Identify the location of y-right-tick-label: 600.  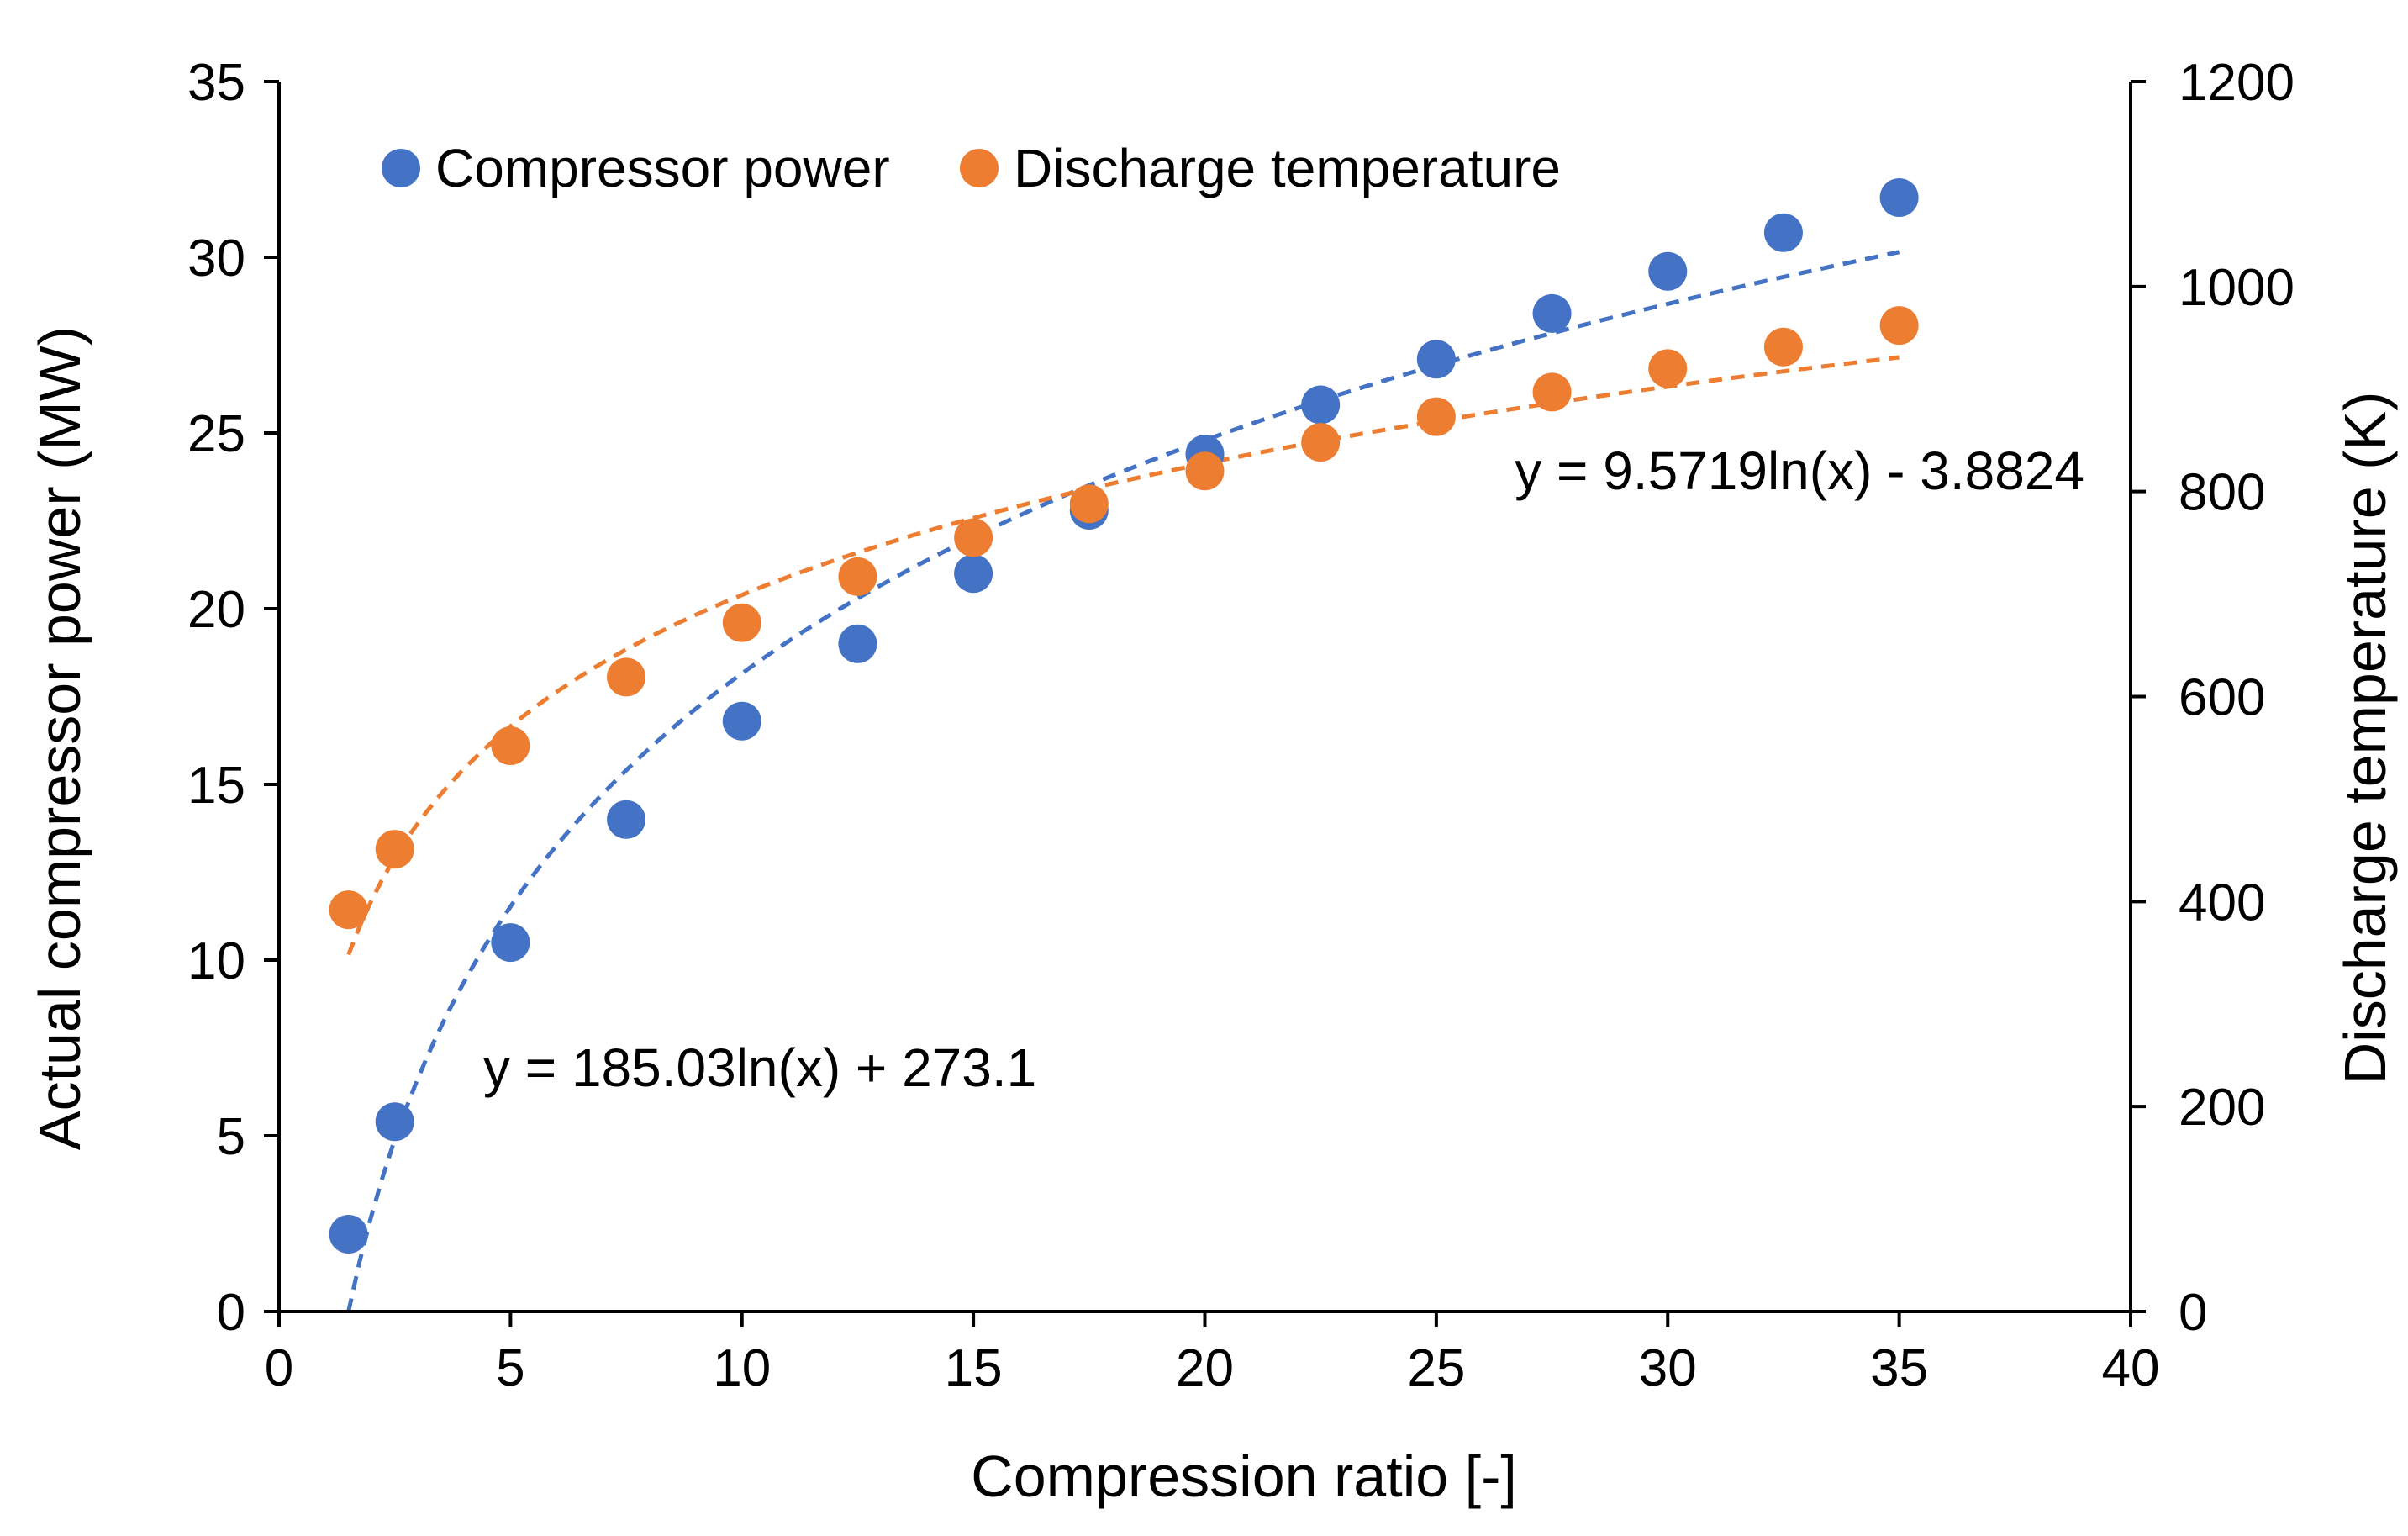
(2222, 698).